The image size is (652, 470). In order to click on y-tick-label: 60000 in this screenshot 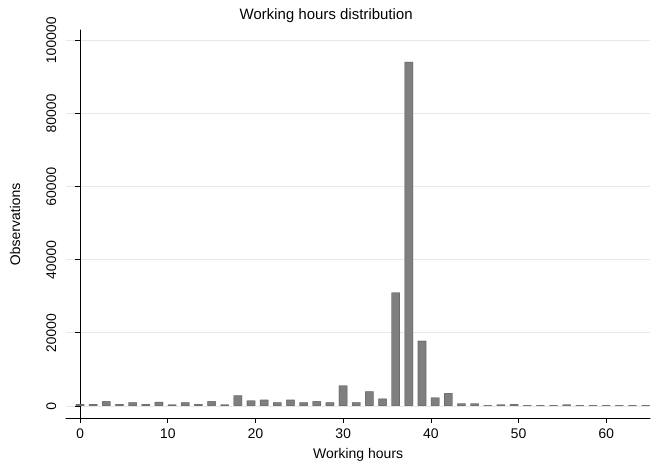, I will do `click(51, 186)`.